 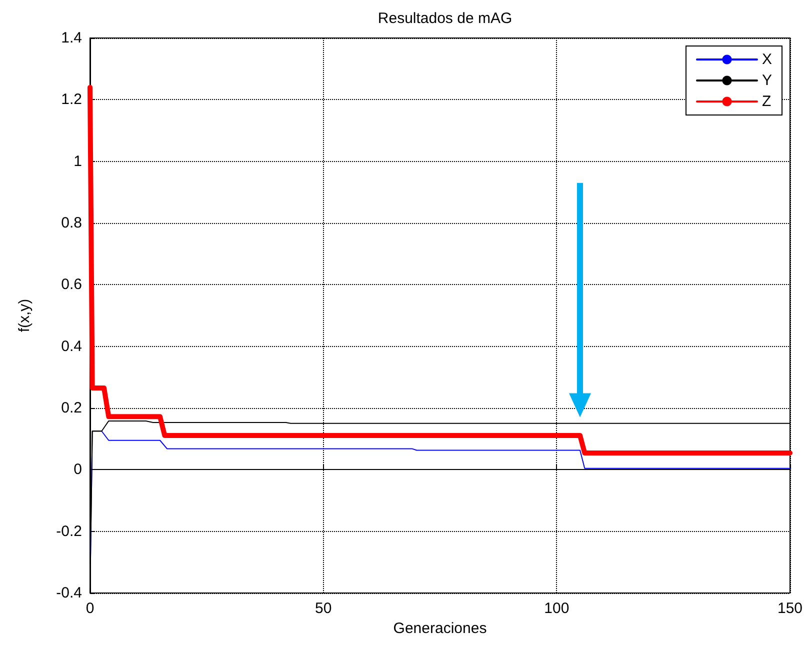 I want to click on y-tick-label: -0.4, so click(x=69, y=593).